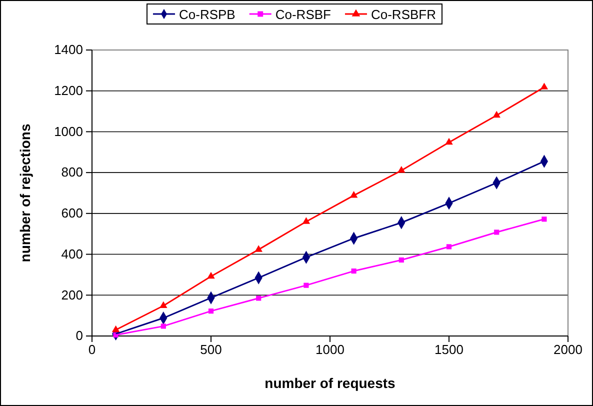 The height and width of the screenshot is (406, 593). I want to click on x-tick-label: 2000, so click(568, 350).